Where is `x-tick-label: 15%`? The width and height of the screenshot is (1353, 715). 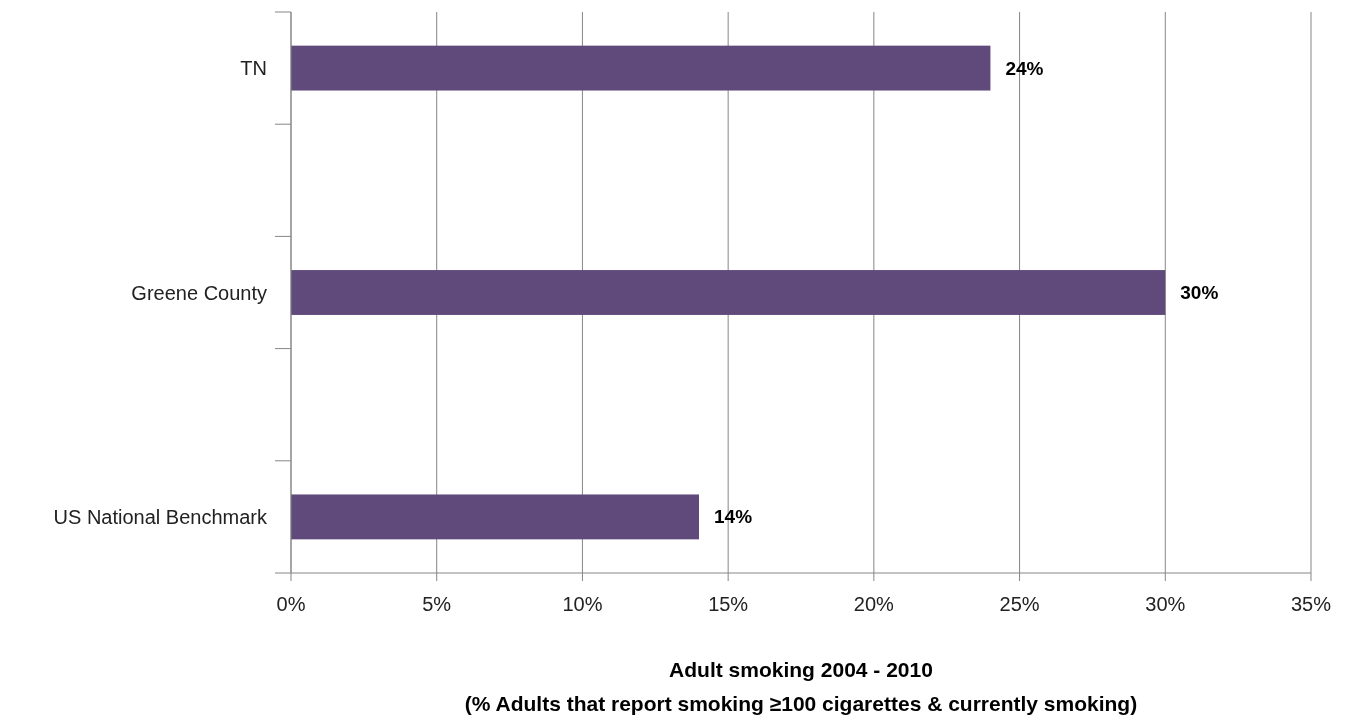
x-tick-label: 15% is located at coordinates (728, 604).